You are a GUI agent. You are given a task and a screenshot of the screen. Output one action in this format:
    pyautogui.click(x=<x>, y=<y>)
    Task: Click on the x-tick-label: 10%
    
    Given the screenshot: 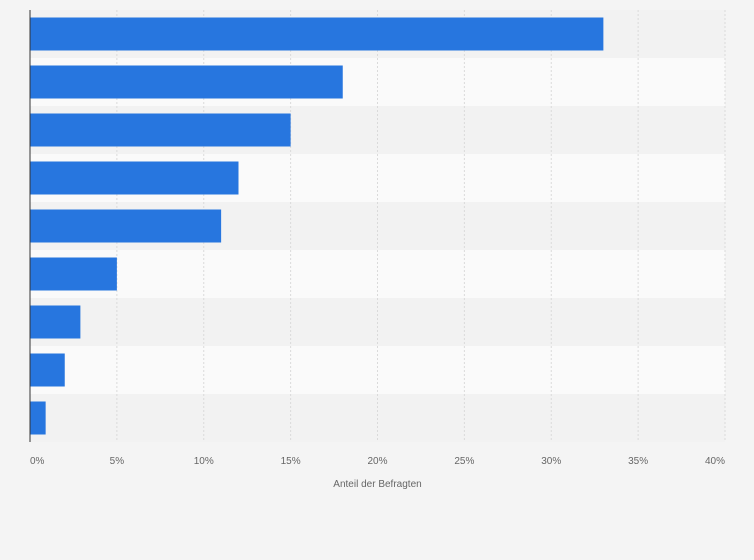 What is the action you would take?
    pyautogui.click(x=204, y=461)
    